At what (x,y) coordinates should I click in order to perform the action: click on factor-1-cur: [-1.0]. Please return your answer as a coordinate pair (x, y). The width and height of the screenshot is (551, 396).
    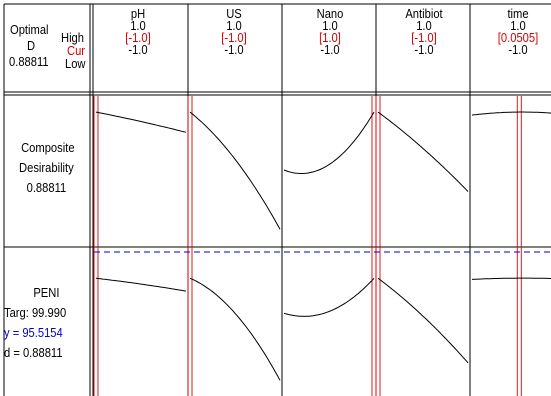
    Looking at the image, I should click on (234, 37).